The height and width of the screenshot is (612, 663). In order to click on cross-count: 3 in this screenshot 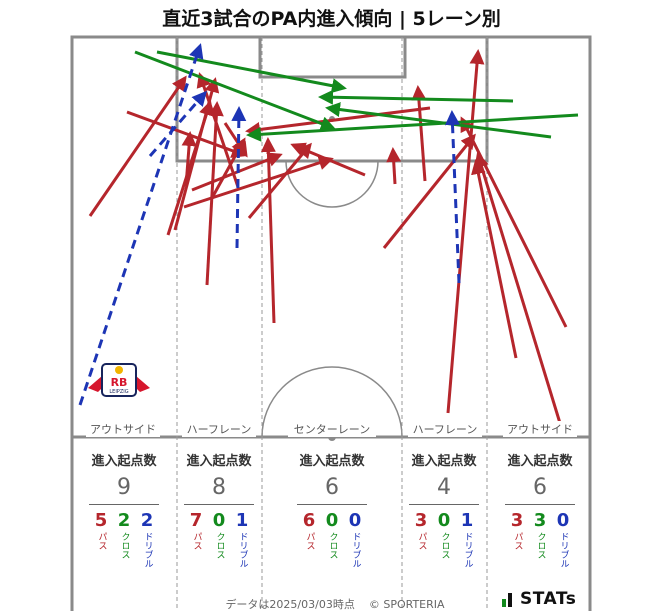, I will do `click(540, 520)`.